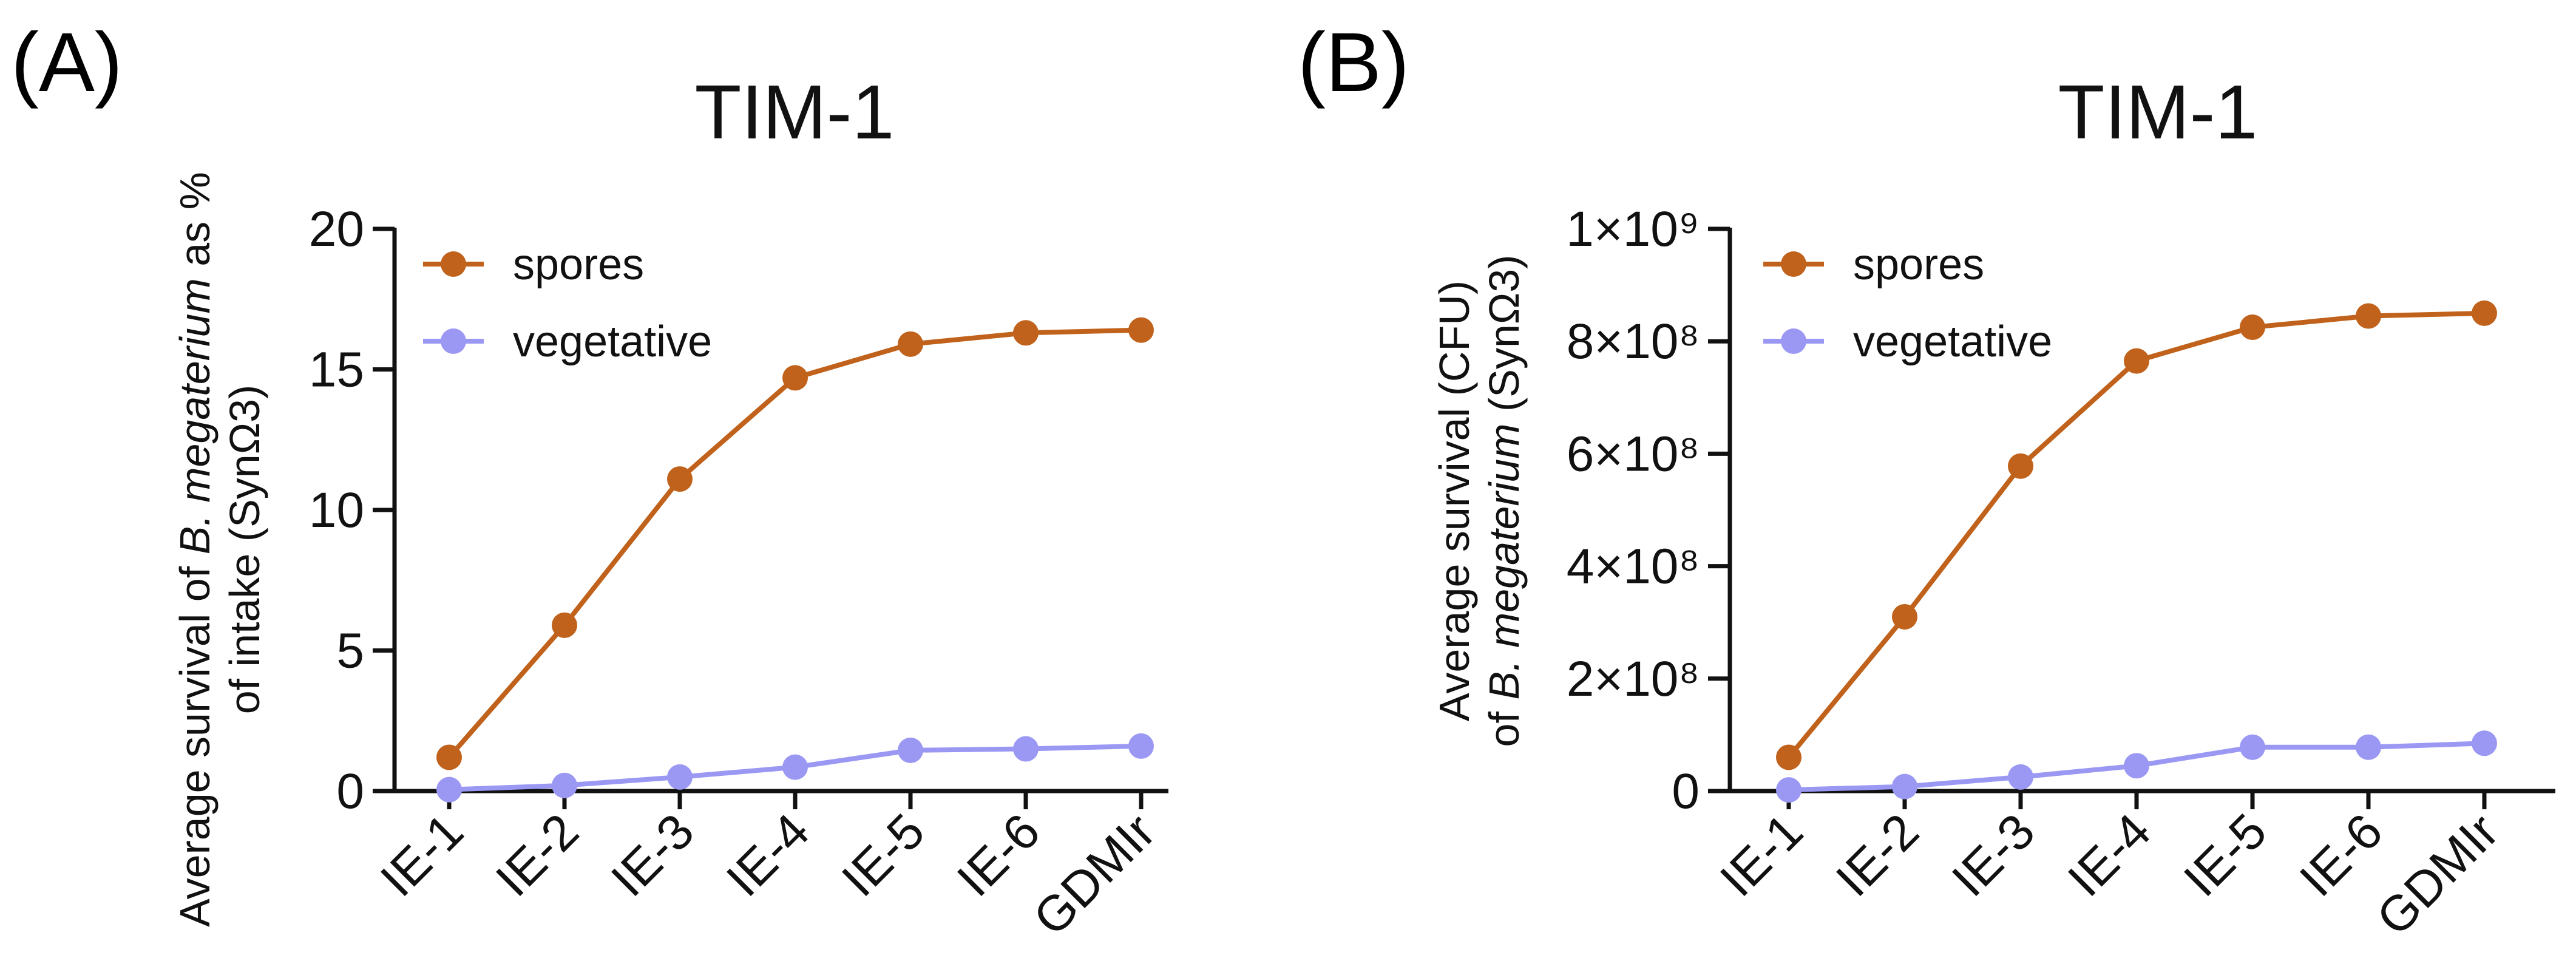  Describe the element at coordinates (1907, 303) in the screenshot. I see `legend-b: spores vegetative` at that location.